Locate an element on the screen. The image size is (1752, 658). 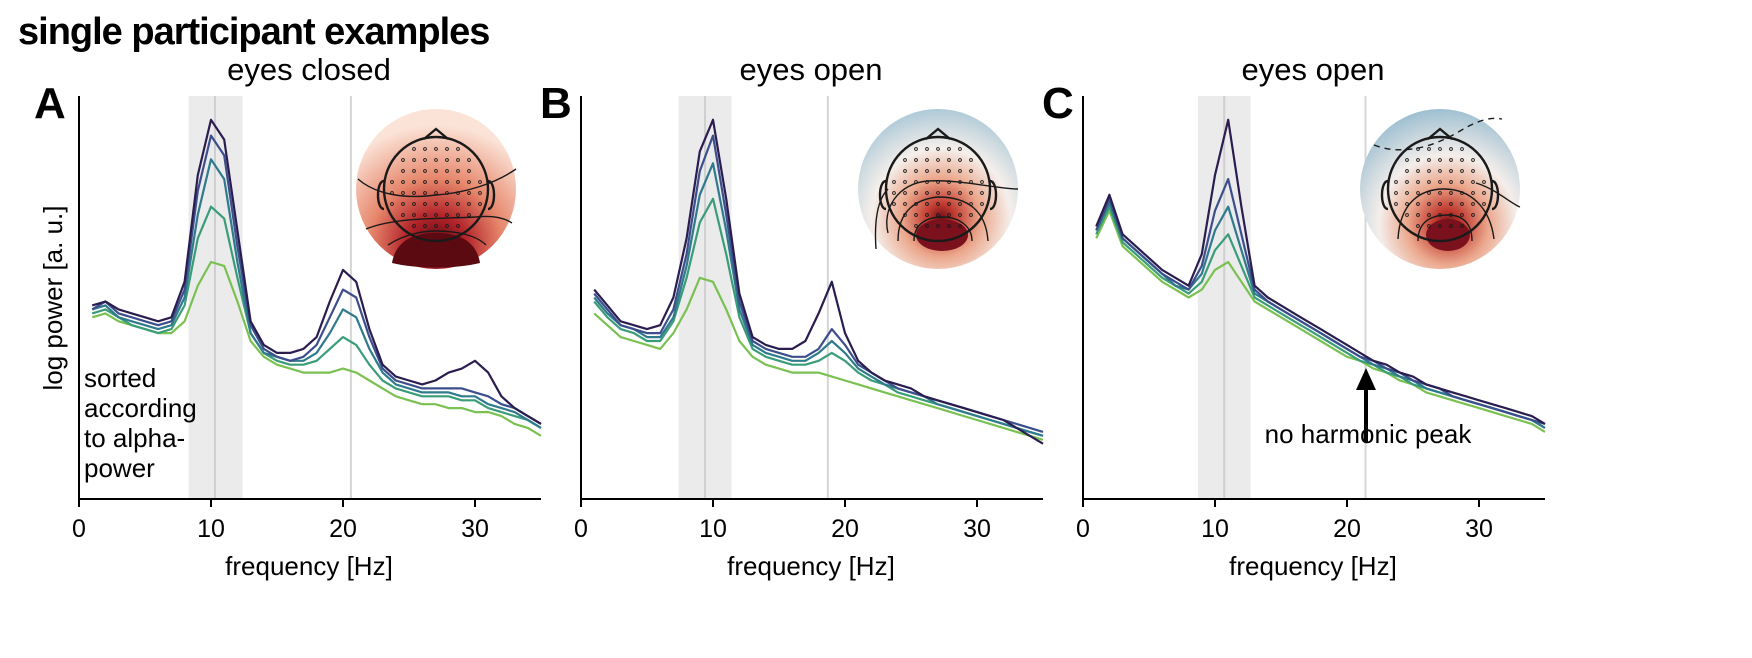
annotation-text: sorted according to alpha- power is located at coordinates (144, 423).